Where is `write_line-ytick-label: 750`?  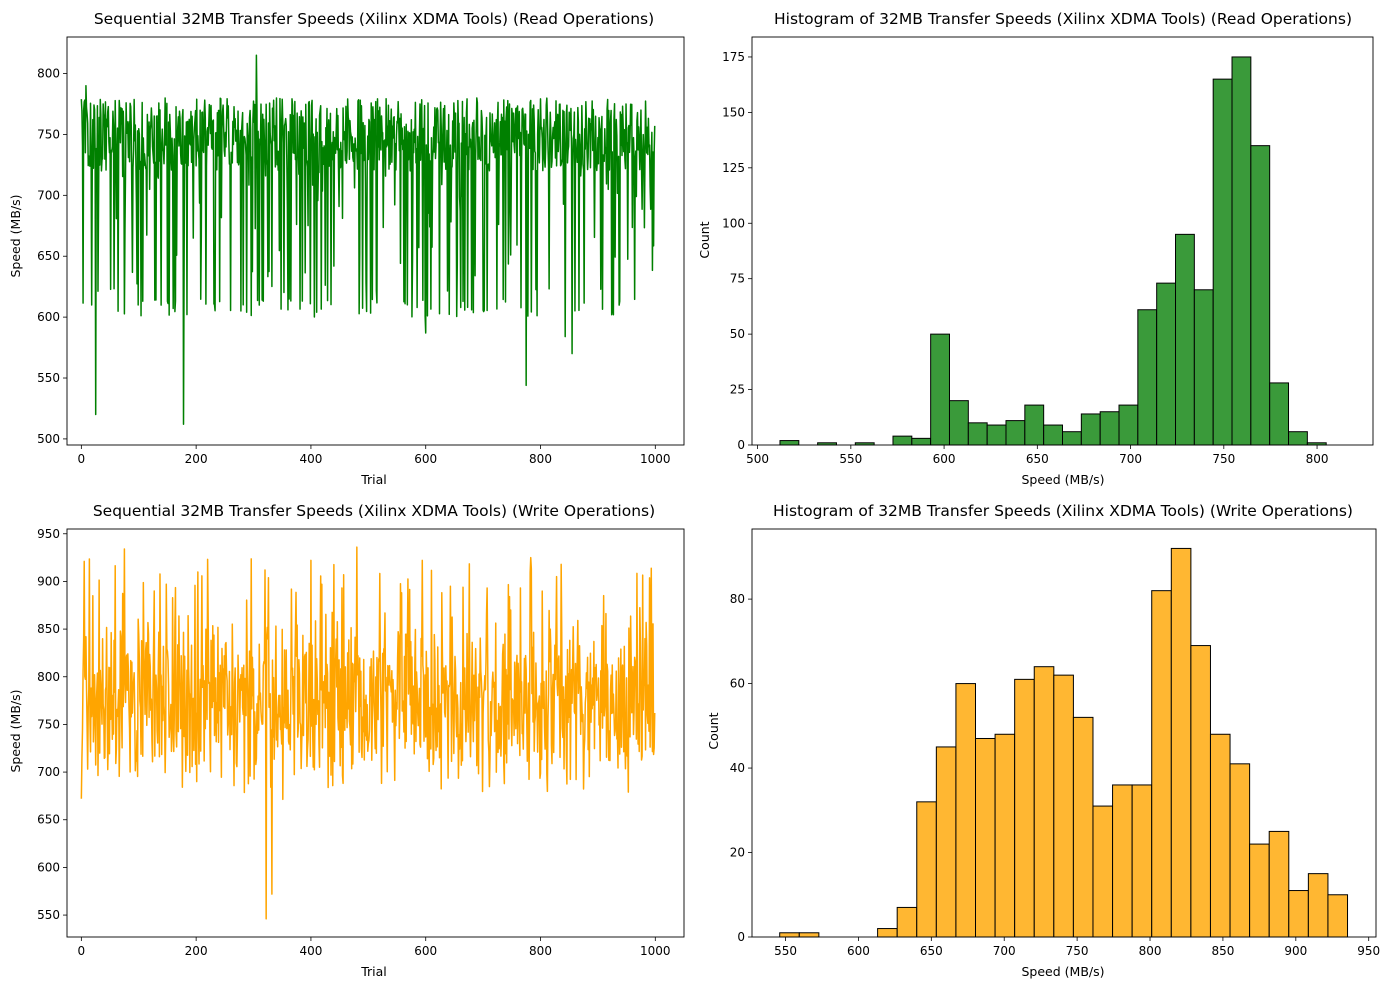 write_line-ytick-label: 750 is located at coordinates (48, 724).